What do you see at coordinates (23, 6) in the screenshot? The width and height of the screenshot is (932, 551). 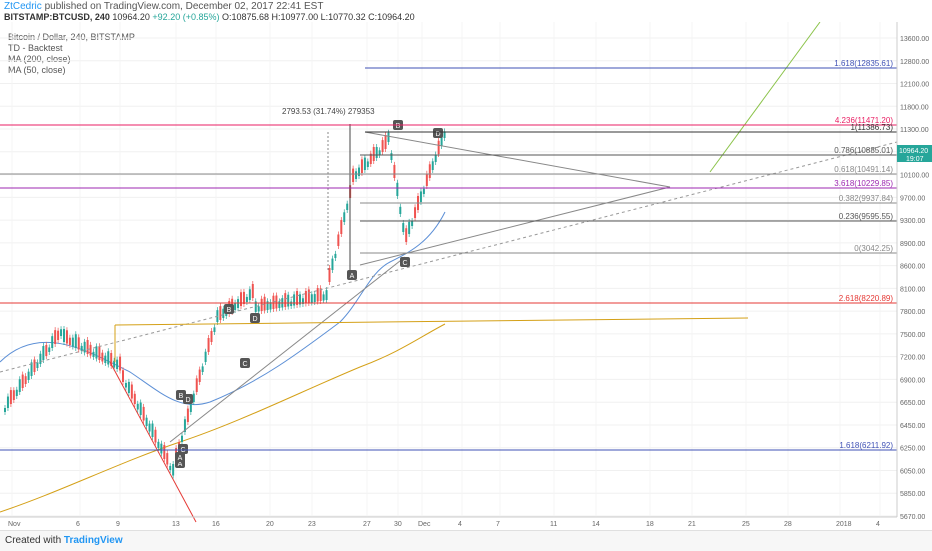 I see `author-link: ZtCedric` at bounding box center [23, 6].